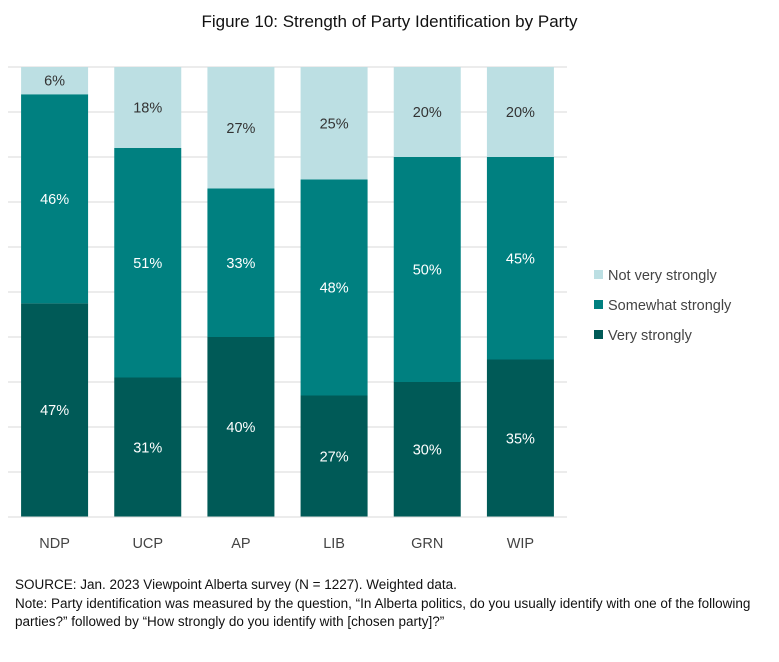 The height and width of the screenshot is (662, 779). Describe the element at coordinates (650, 336) in the screenshot. I see `legend-label: Very strongly` at that location.